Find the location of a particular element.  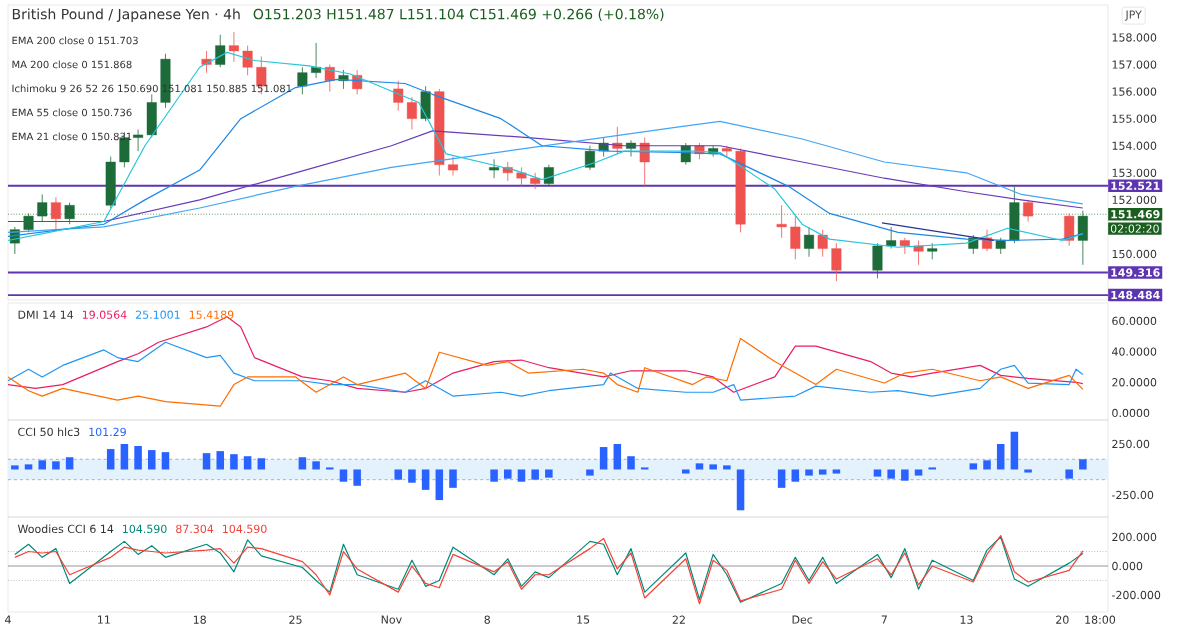

ref-line-label: 152.521 is located at coordinates (1135, 185).